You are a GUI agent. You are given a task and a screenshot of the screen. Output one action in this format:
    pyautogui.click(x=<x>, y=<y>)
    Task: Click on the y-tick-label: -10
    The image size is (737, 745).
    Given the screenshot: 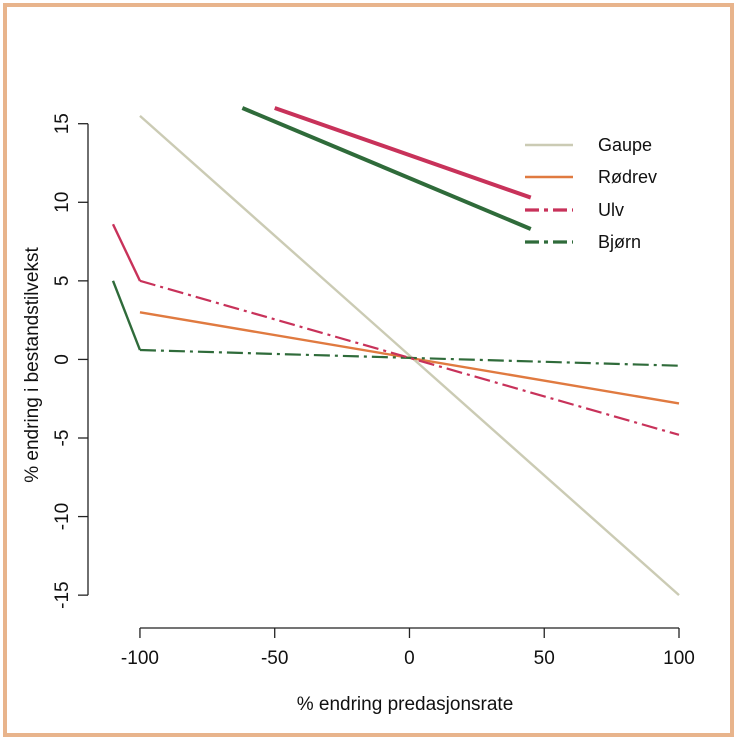 What is the action you would take?
    pyautogui.click(x=62, y=516)
    